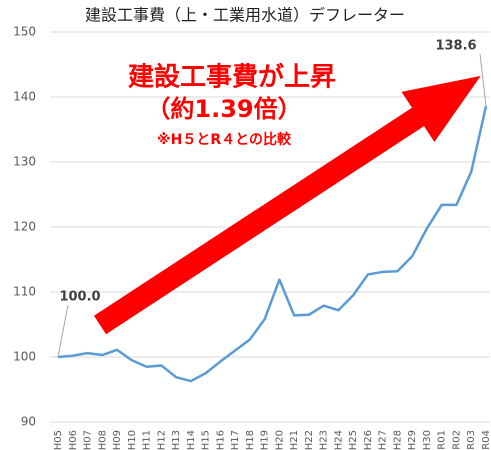  Describe the element at coordinates (58, 440) in the screenshot. I see `x-tick-label: H05` at that location.